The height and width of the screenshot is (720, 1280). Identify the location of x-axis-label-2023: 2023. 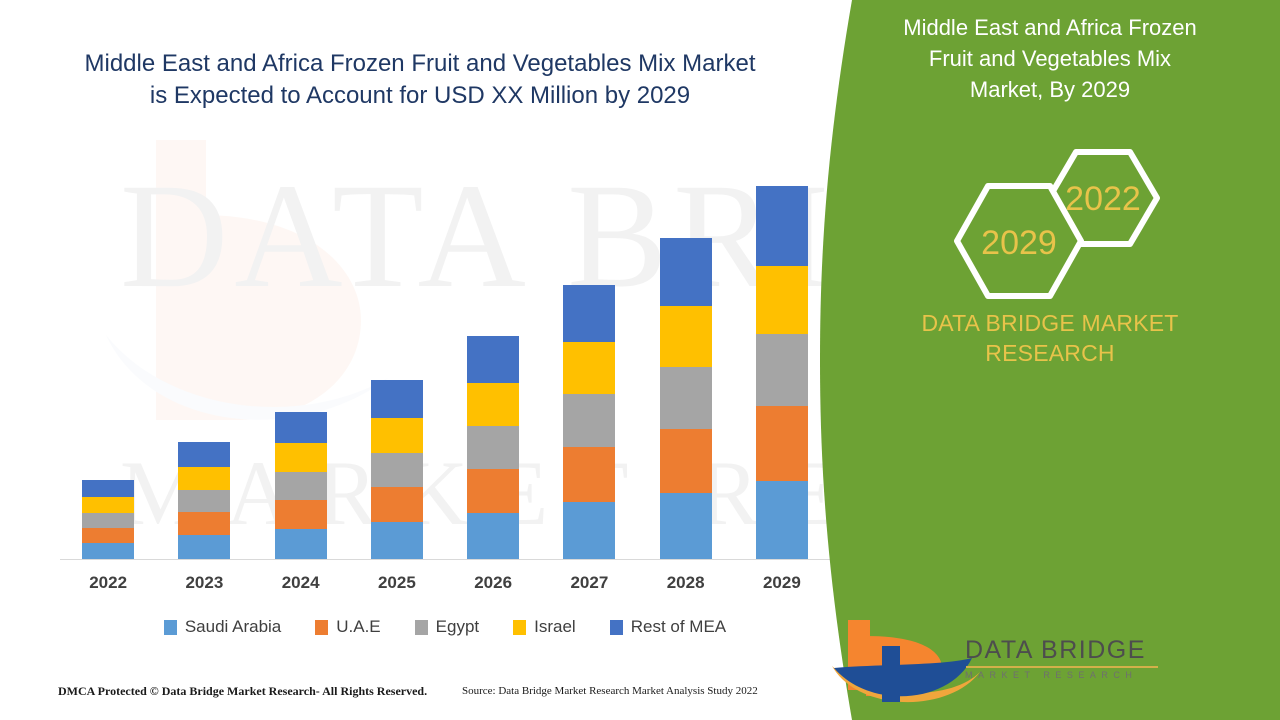
(204, 582).